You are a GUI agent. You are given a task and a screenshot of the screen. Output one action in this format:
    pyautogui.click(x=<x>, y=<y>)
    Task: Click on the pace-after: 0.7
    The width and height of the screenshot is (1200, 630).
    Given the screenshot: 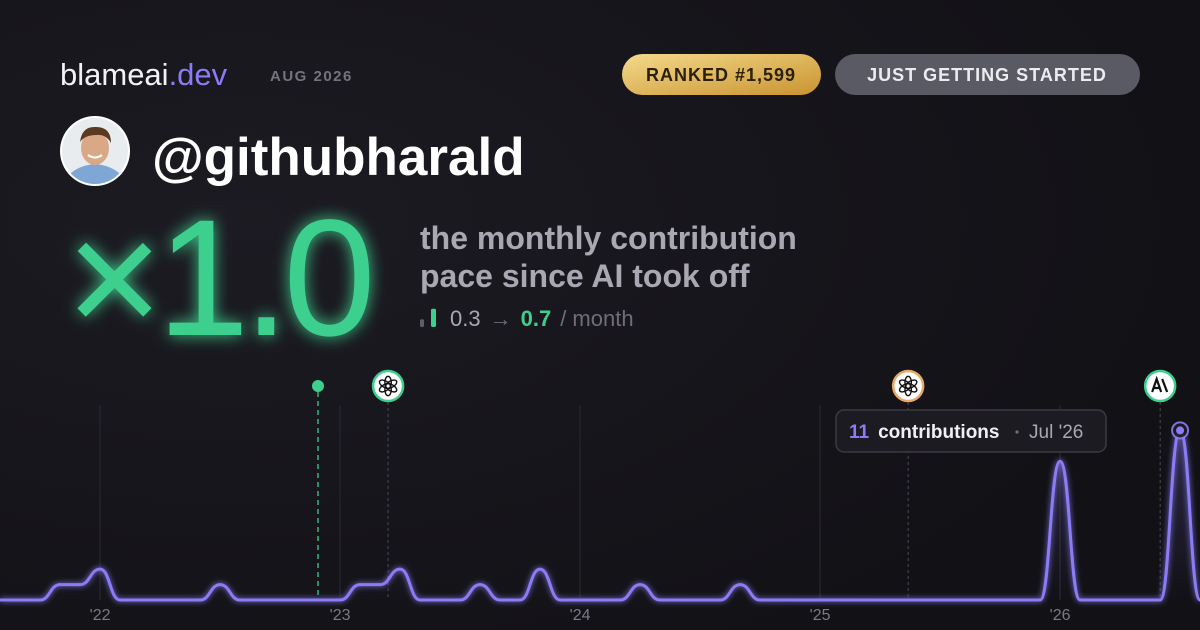 What is the action you would take?
    pyautogui.click(x=536, y=318)
    